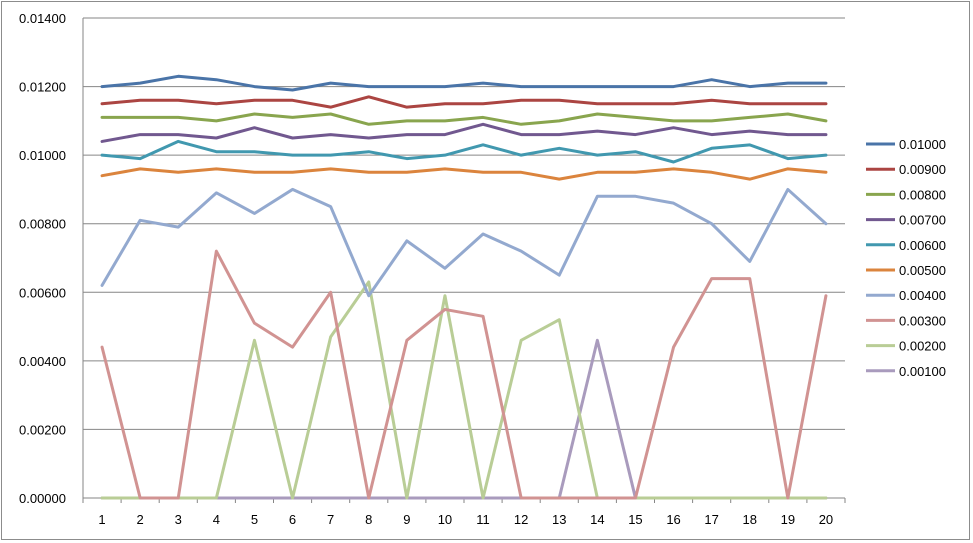 Image resolution: width=973 pixels, height=543 pixels. What do you see at coordinates (635, 519) in the screenshot?
I see `x-tick-label: 15` at bounding box center [635, 519].